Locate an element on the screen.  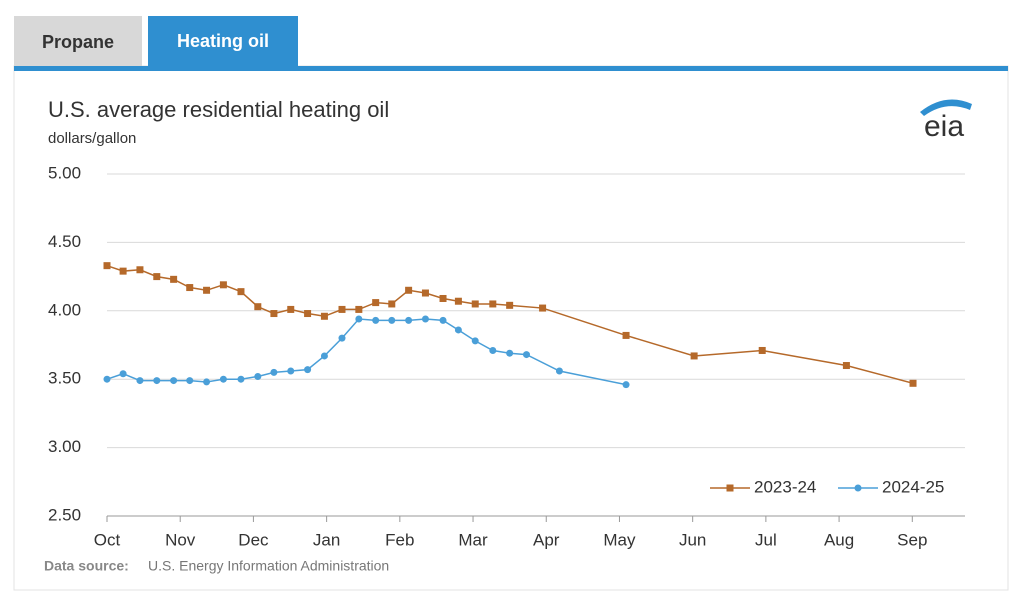
x-tick-label: May is located at coordinates (619, 539).